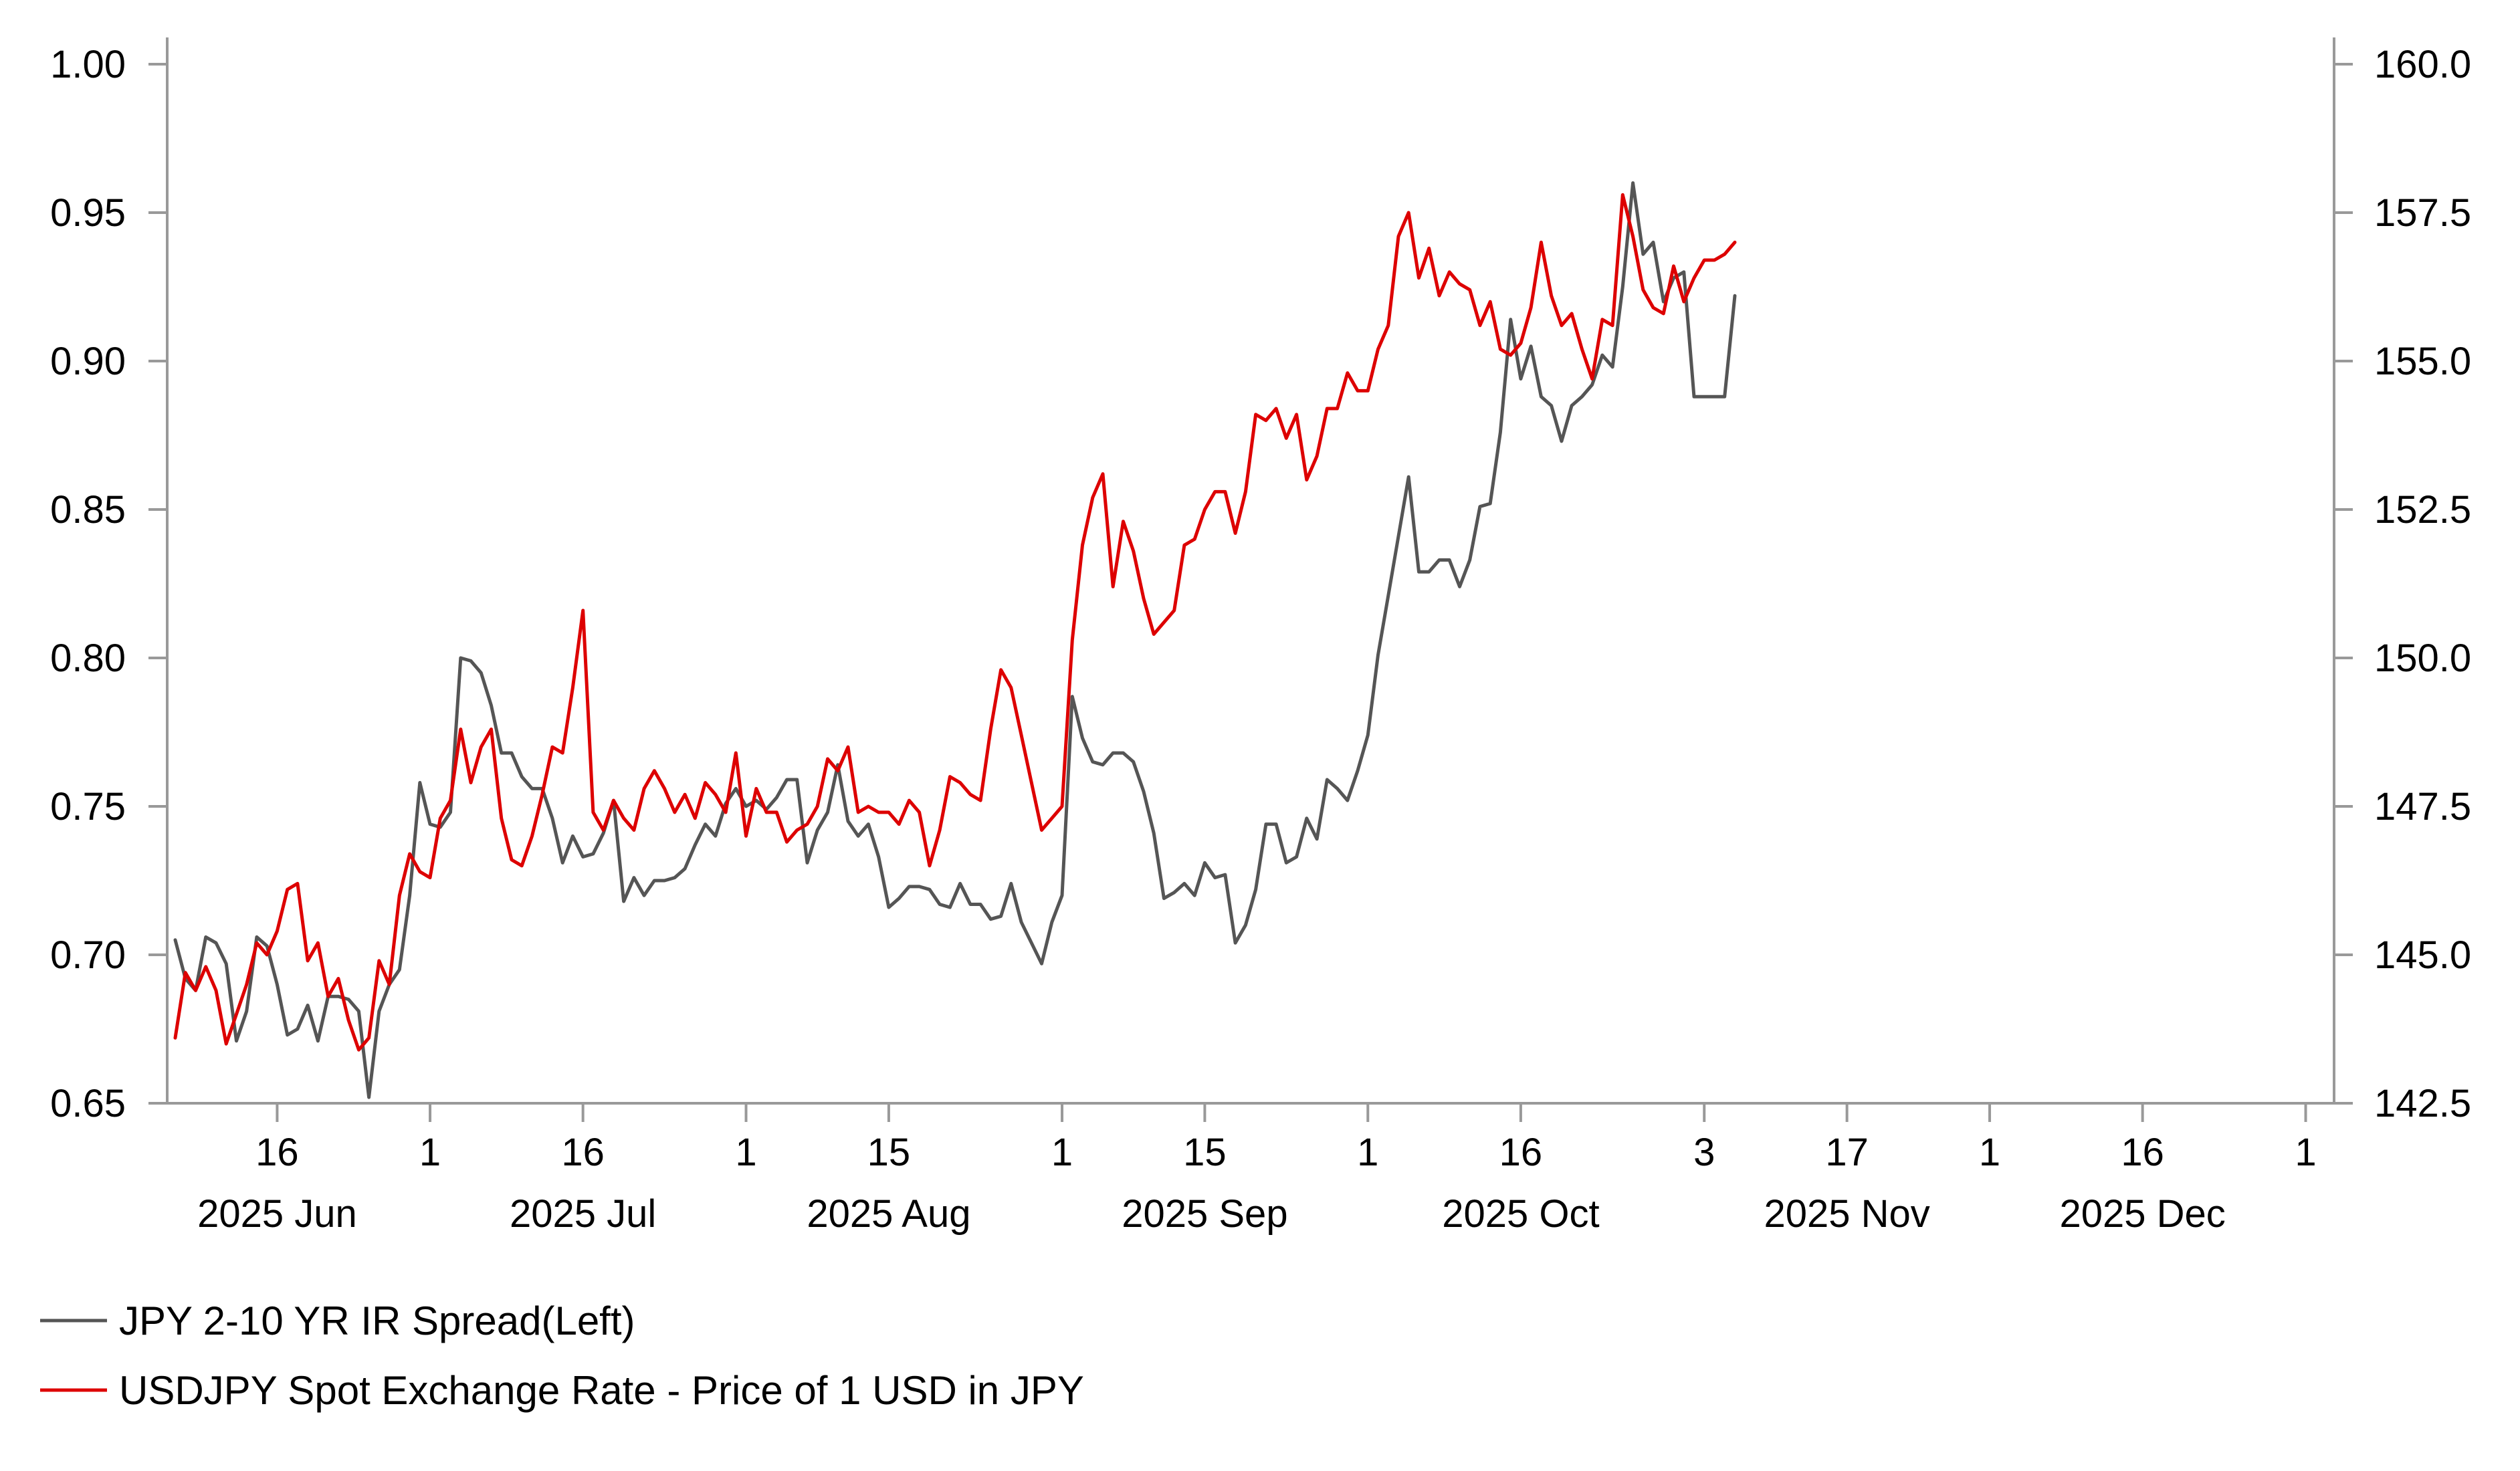 This screenshot has width=2520, height=1471. I want to click on right-tick-label: 152.5, so click(2422, 510).